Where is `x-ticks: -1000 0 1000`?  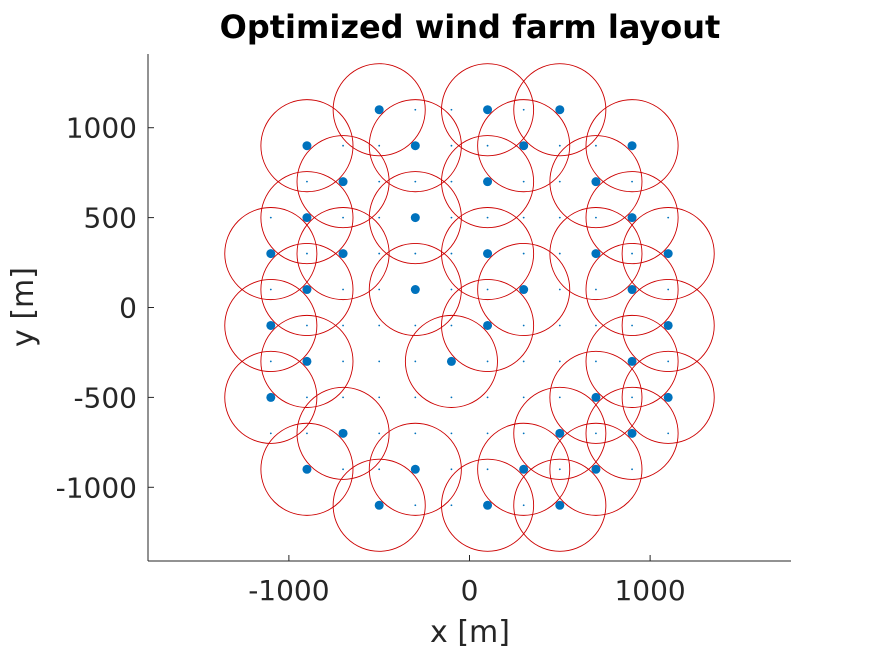
x-ticks: -1000 0 1000 is located at coordinates (467, 581).